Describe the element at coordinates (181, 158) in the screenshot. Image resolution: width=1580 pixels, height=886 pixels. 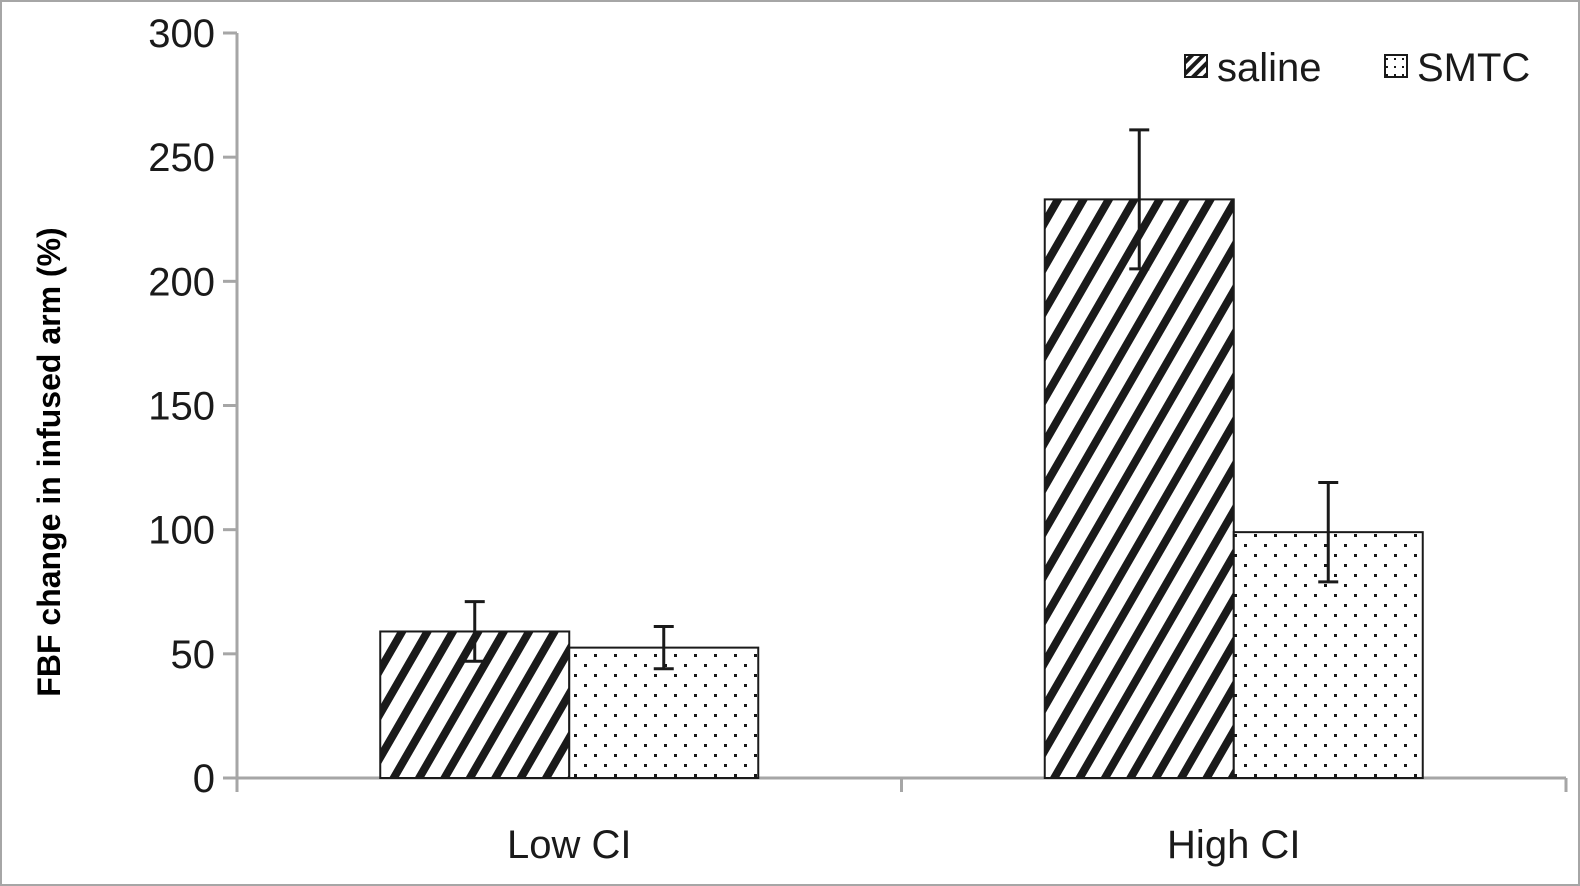
I see `y-tick-label: 250` at that location.